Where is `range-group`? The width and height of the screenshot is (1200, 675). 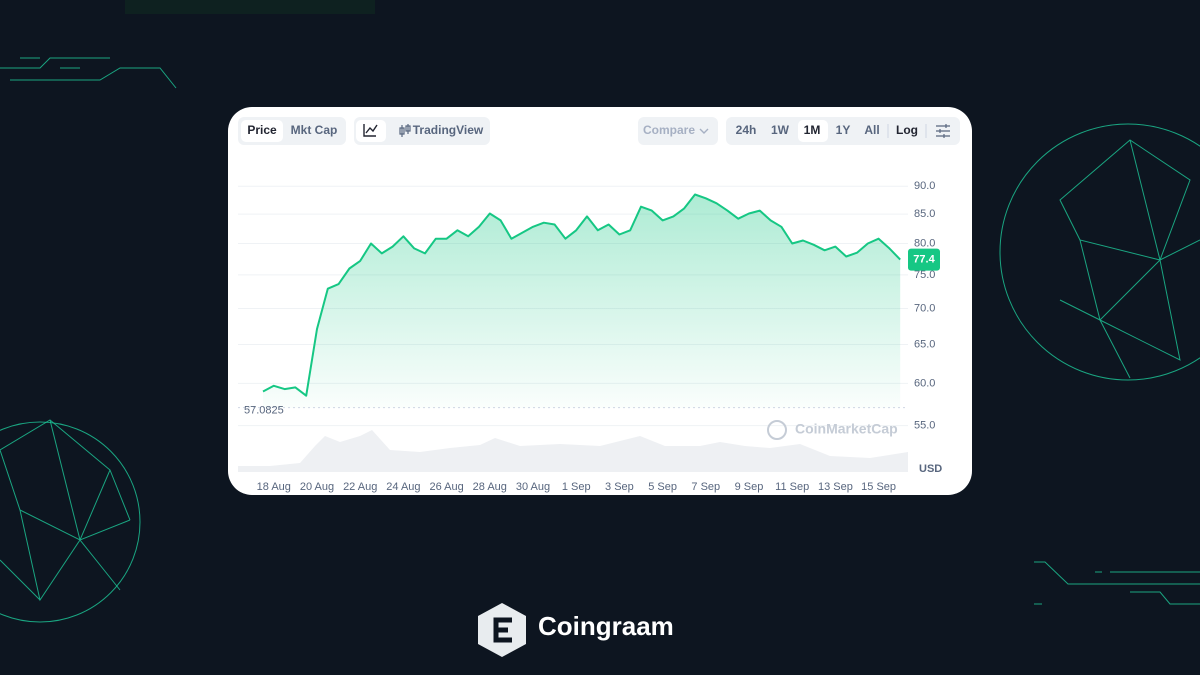 range-group is located at coordinates (843, 131).